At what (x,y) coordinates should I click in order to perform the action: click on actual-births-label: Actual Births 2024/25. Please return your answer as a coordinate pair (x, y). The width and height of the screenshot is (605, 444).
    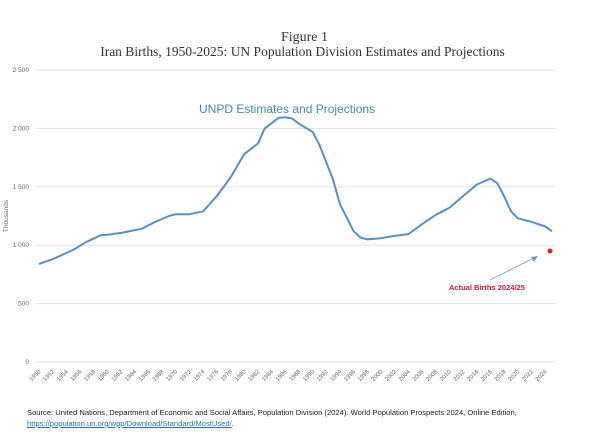
    Looking at the image, I should click on (487, 287).